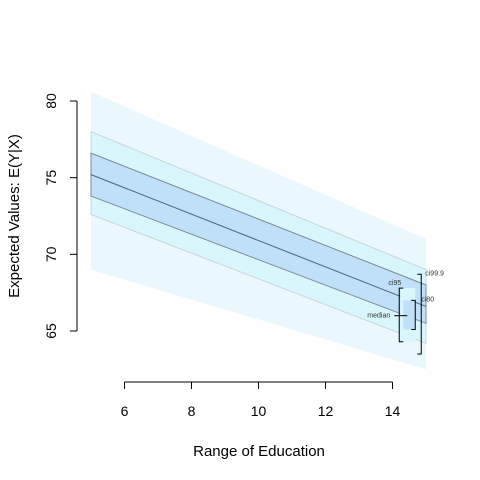  Describe the element at coordinates (394, 283) in the screenshot. I see `legend-label-ci95: ci95` at that location.